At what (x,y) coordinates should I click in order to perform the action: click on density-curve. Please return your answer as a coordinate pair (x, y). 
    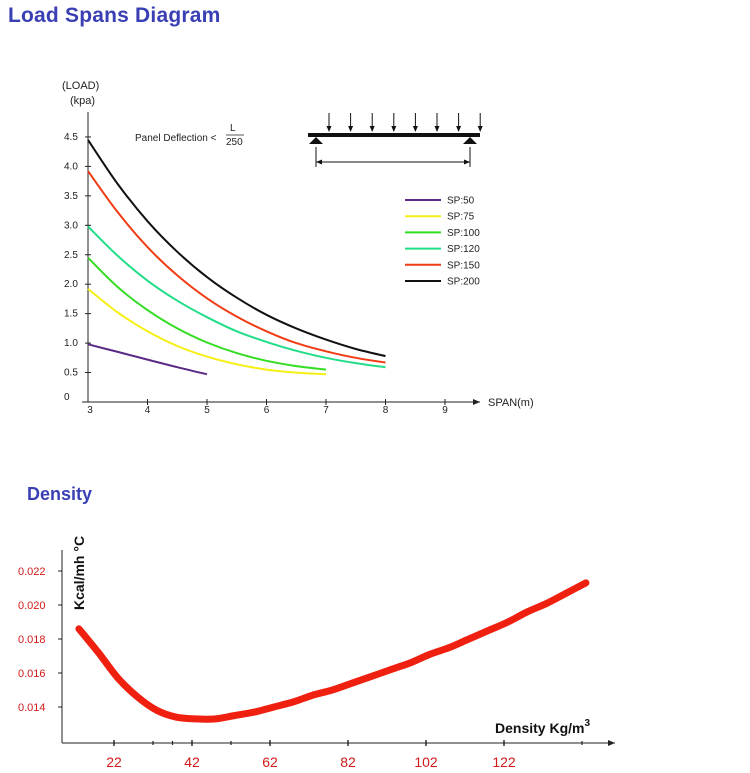
    Looking at the image, I should click on (332, 651).